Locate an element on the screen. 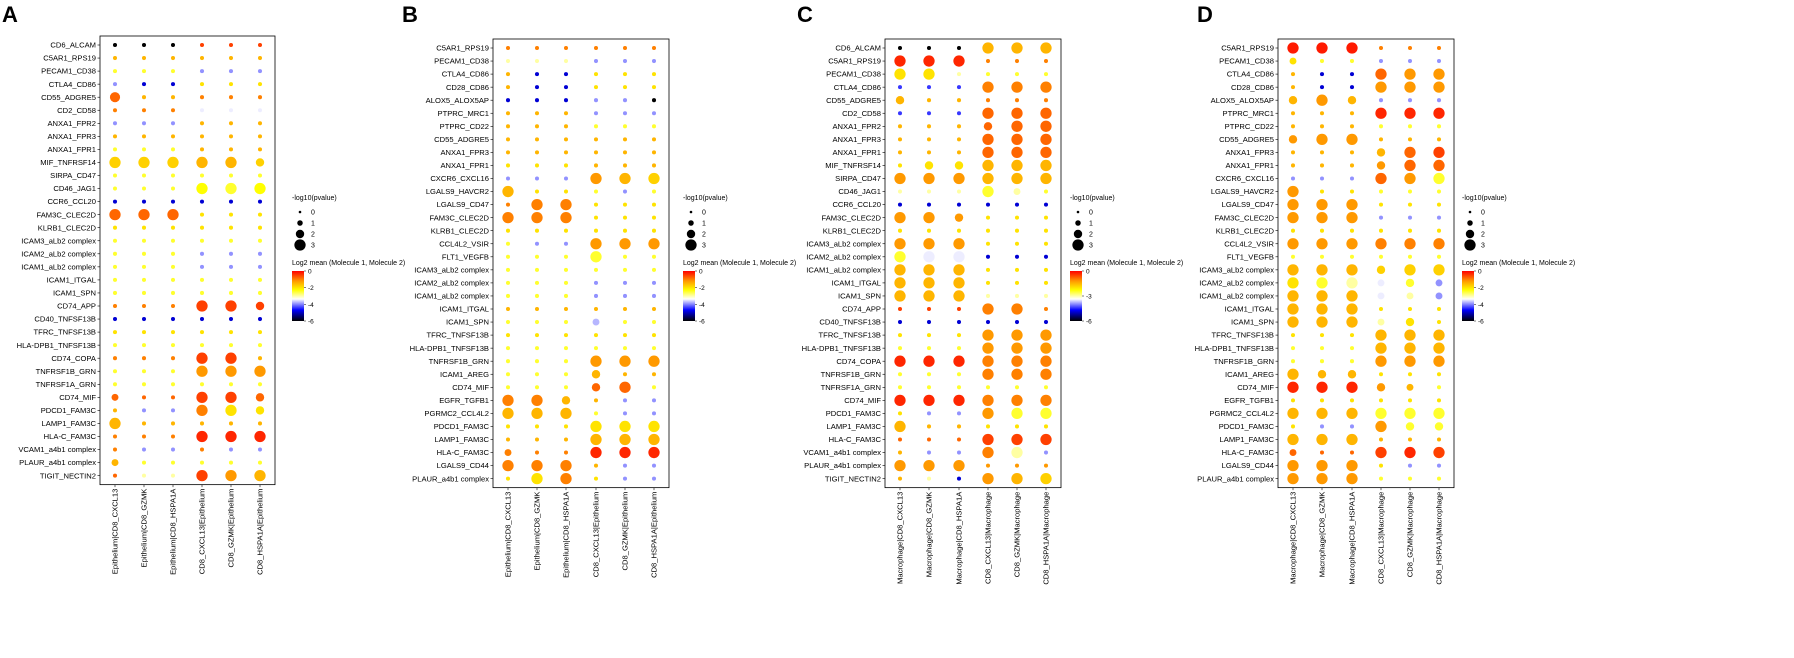 The height and width of the screenshot is (658, 1794). size-legend-dot is located at coordinates (691, 212).